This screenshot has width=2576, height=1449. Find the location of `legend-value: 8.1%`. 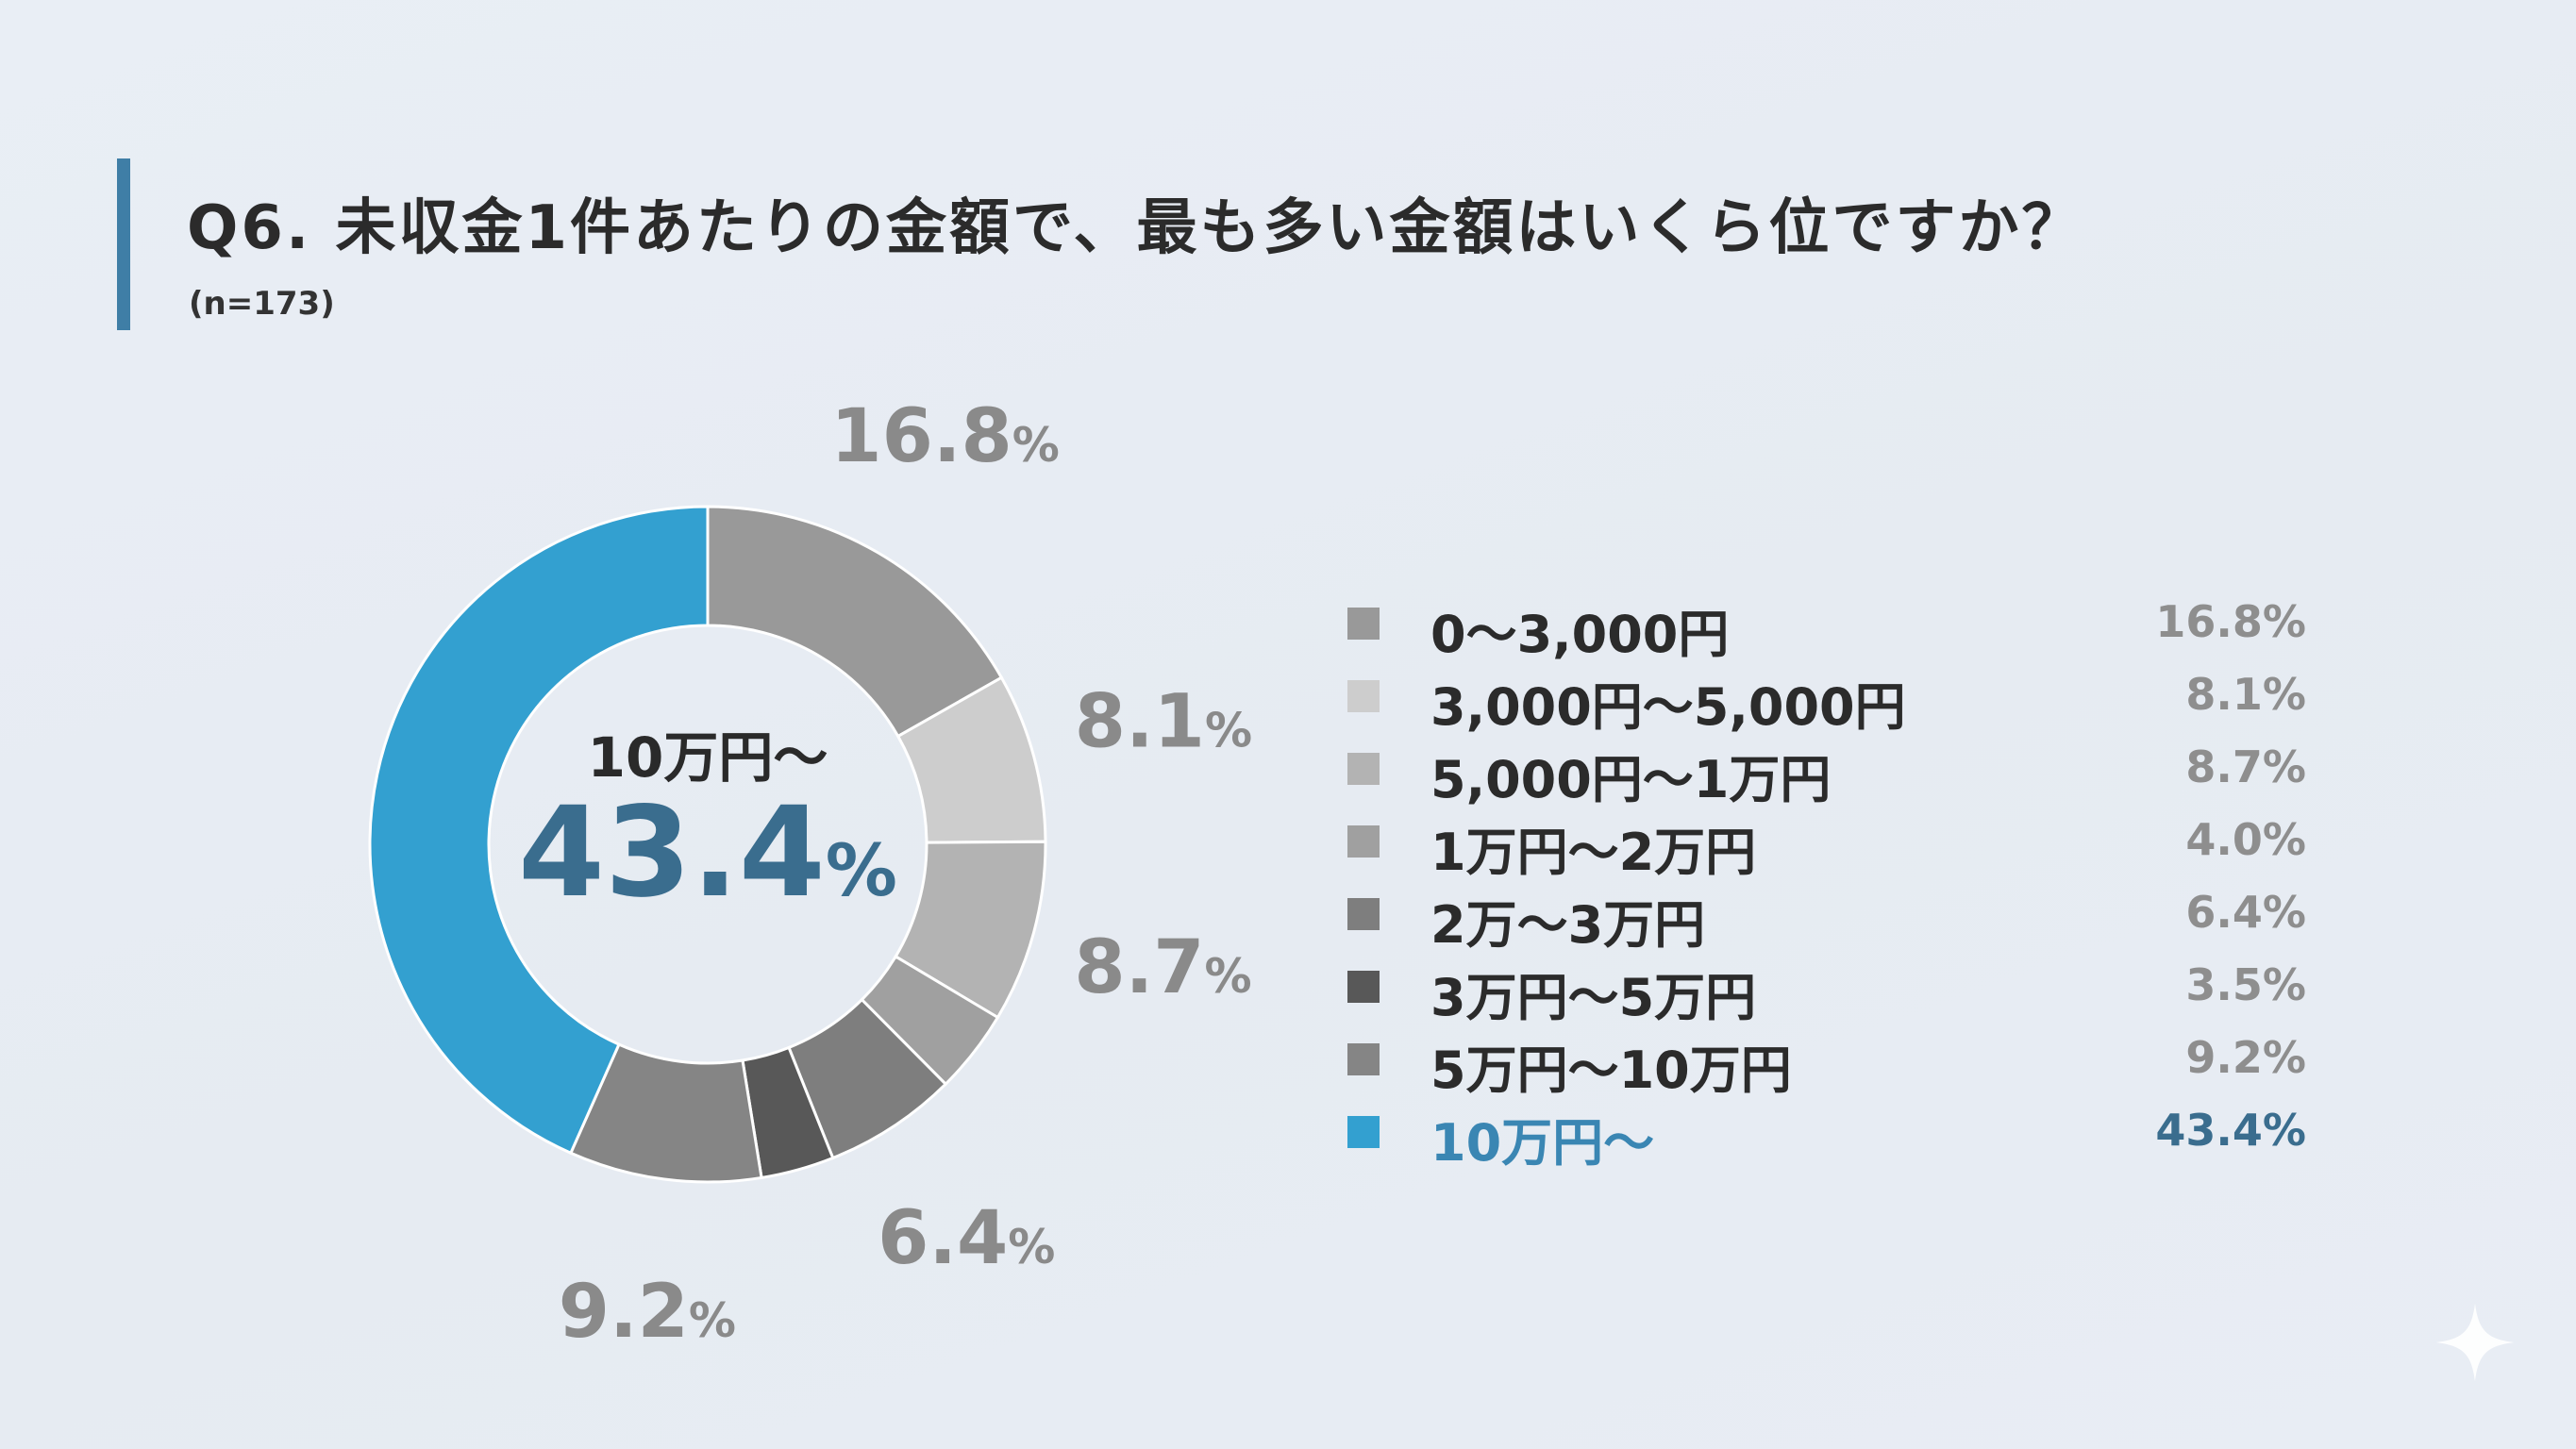

legend-value: 8.1% is located at coordinates (2245, 694).